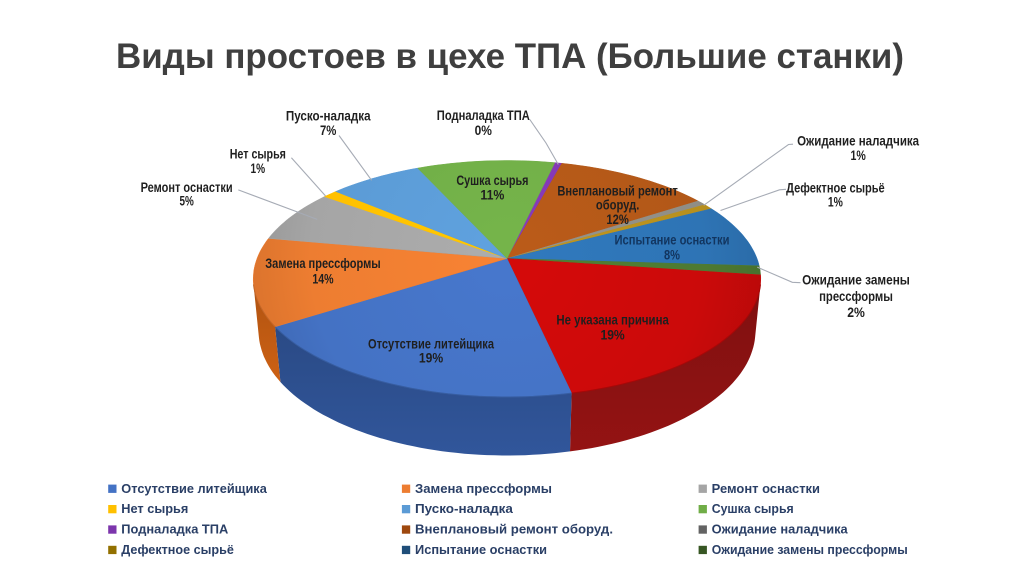  Describe the element at coordinates (186, 201) in the screenshot. I see `svg-text: 5%` at that location.